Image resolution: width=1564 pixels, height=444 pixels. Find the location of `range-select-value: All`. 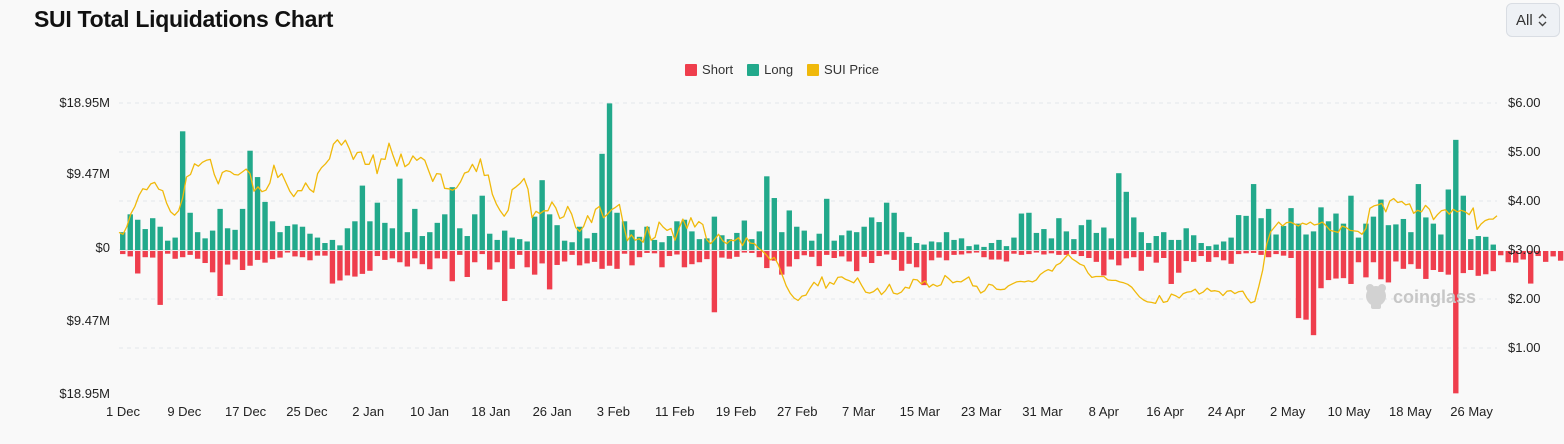

range-select-value: All is located at coordinates (1524, 20).